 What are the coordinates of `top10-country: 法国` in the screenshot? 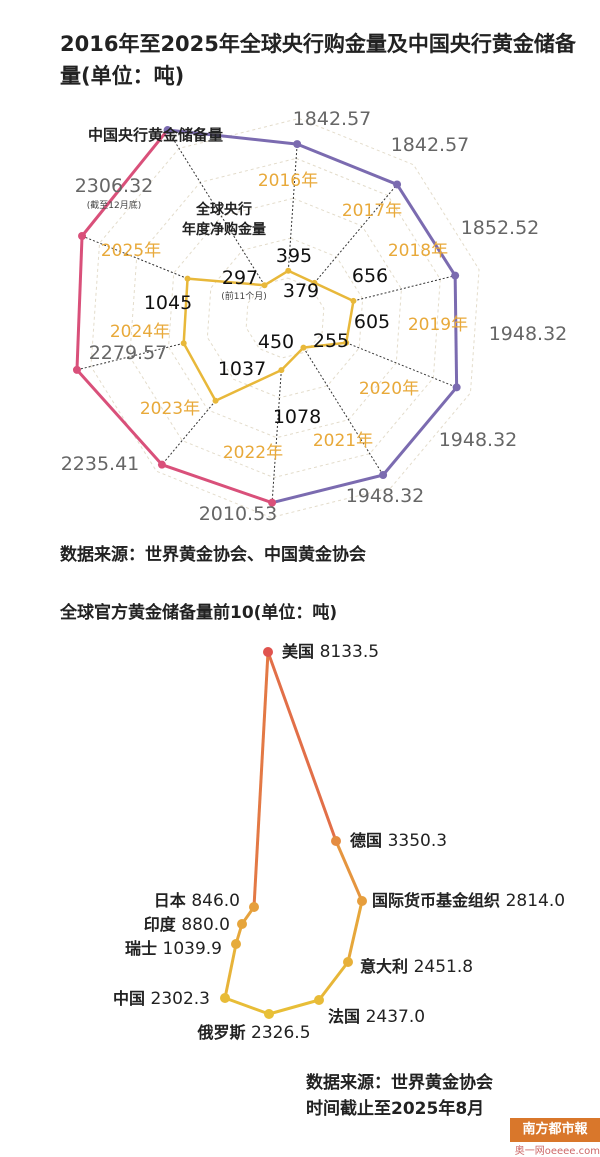 It's located at (347, 1016).